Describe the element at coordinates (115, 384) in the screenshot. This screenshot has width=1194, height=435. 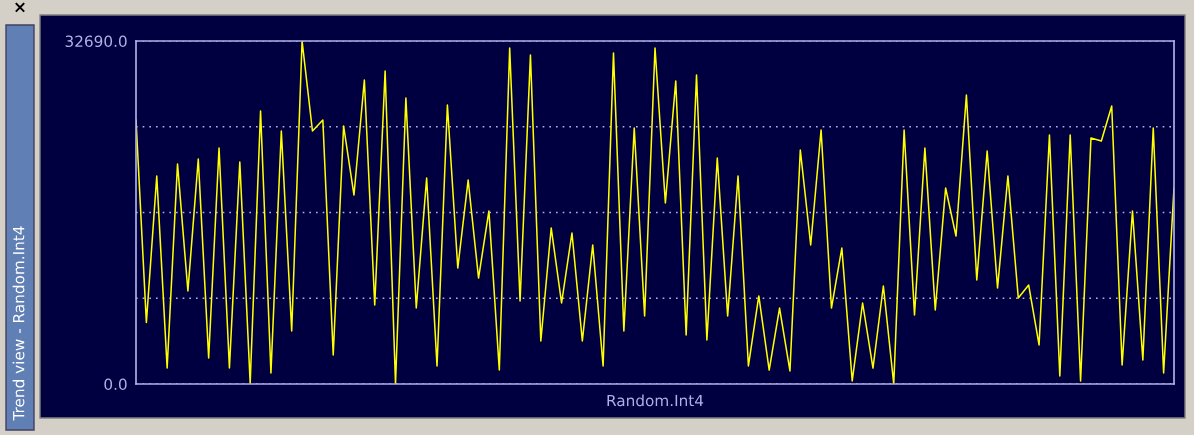
I see `y-tick-label: 0.0` at that location.